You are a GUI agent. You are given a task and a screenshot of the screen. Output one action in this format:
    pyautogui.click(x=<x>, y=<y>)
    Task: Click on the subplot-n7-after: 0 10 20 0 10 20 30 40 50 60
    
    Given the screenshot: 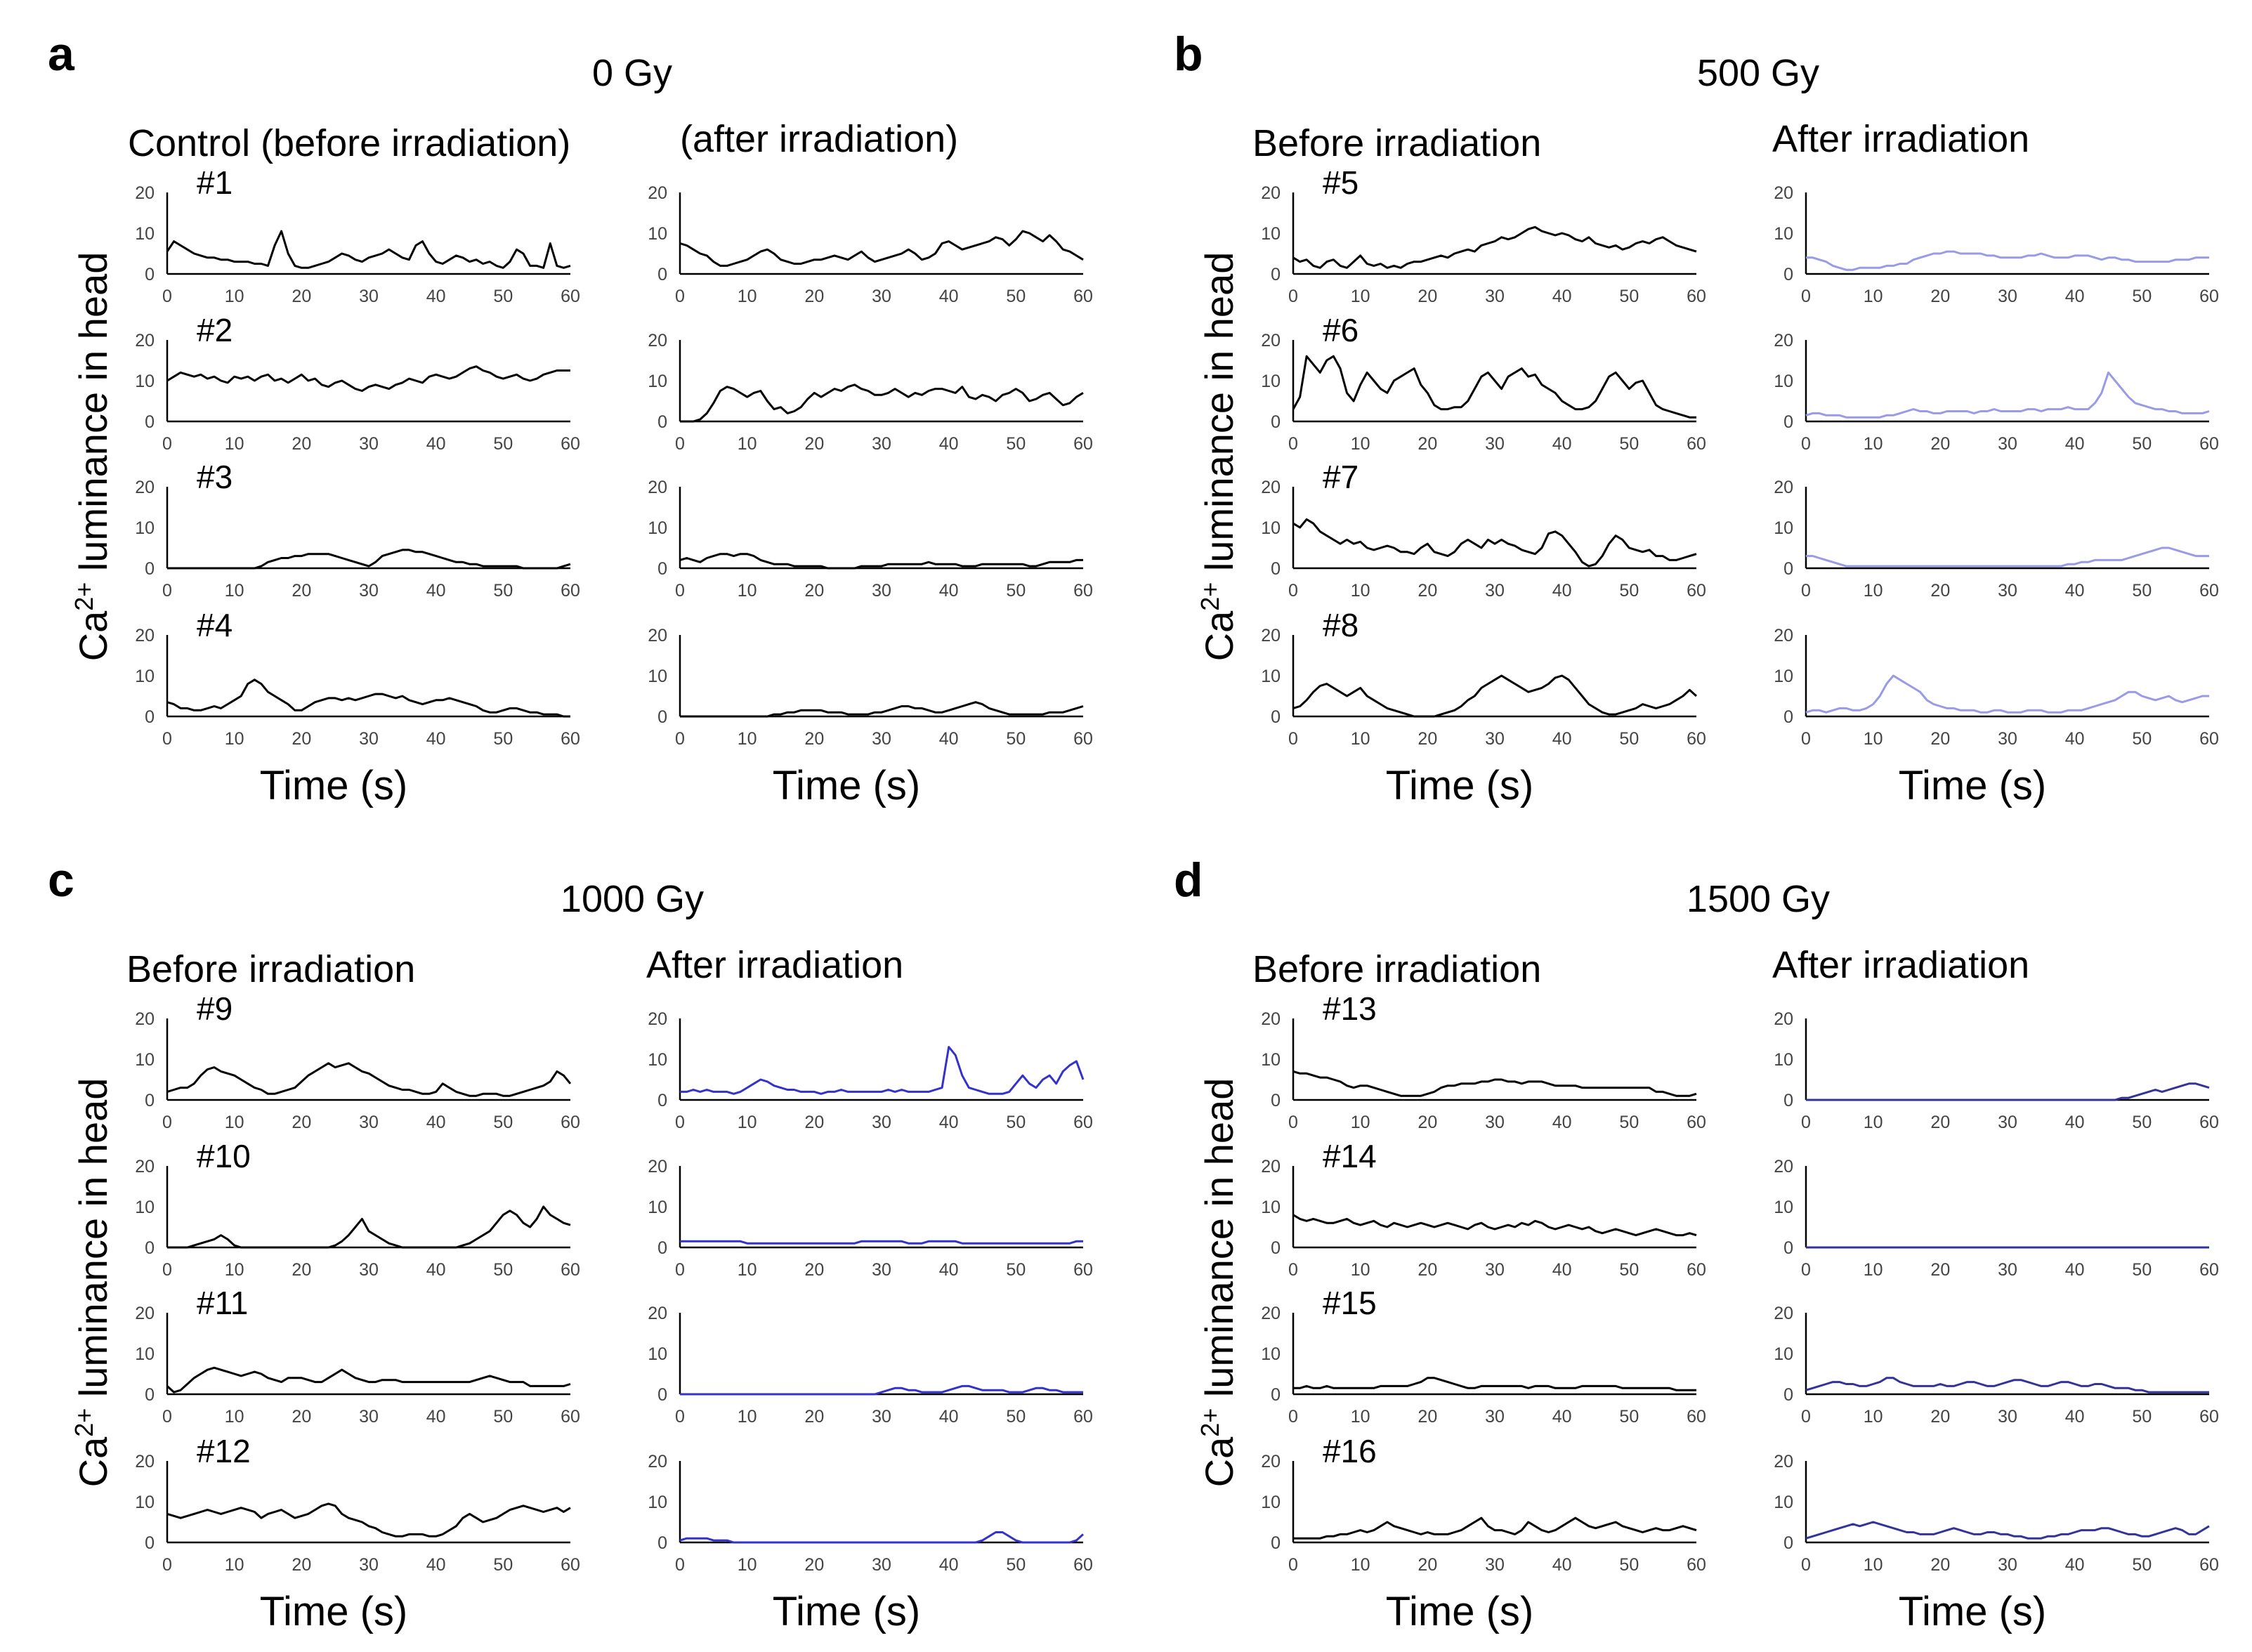 What is the action you would take?
    pyautogui.click(x=1997, y=539)
    